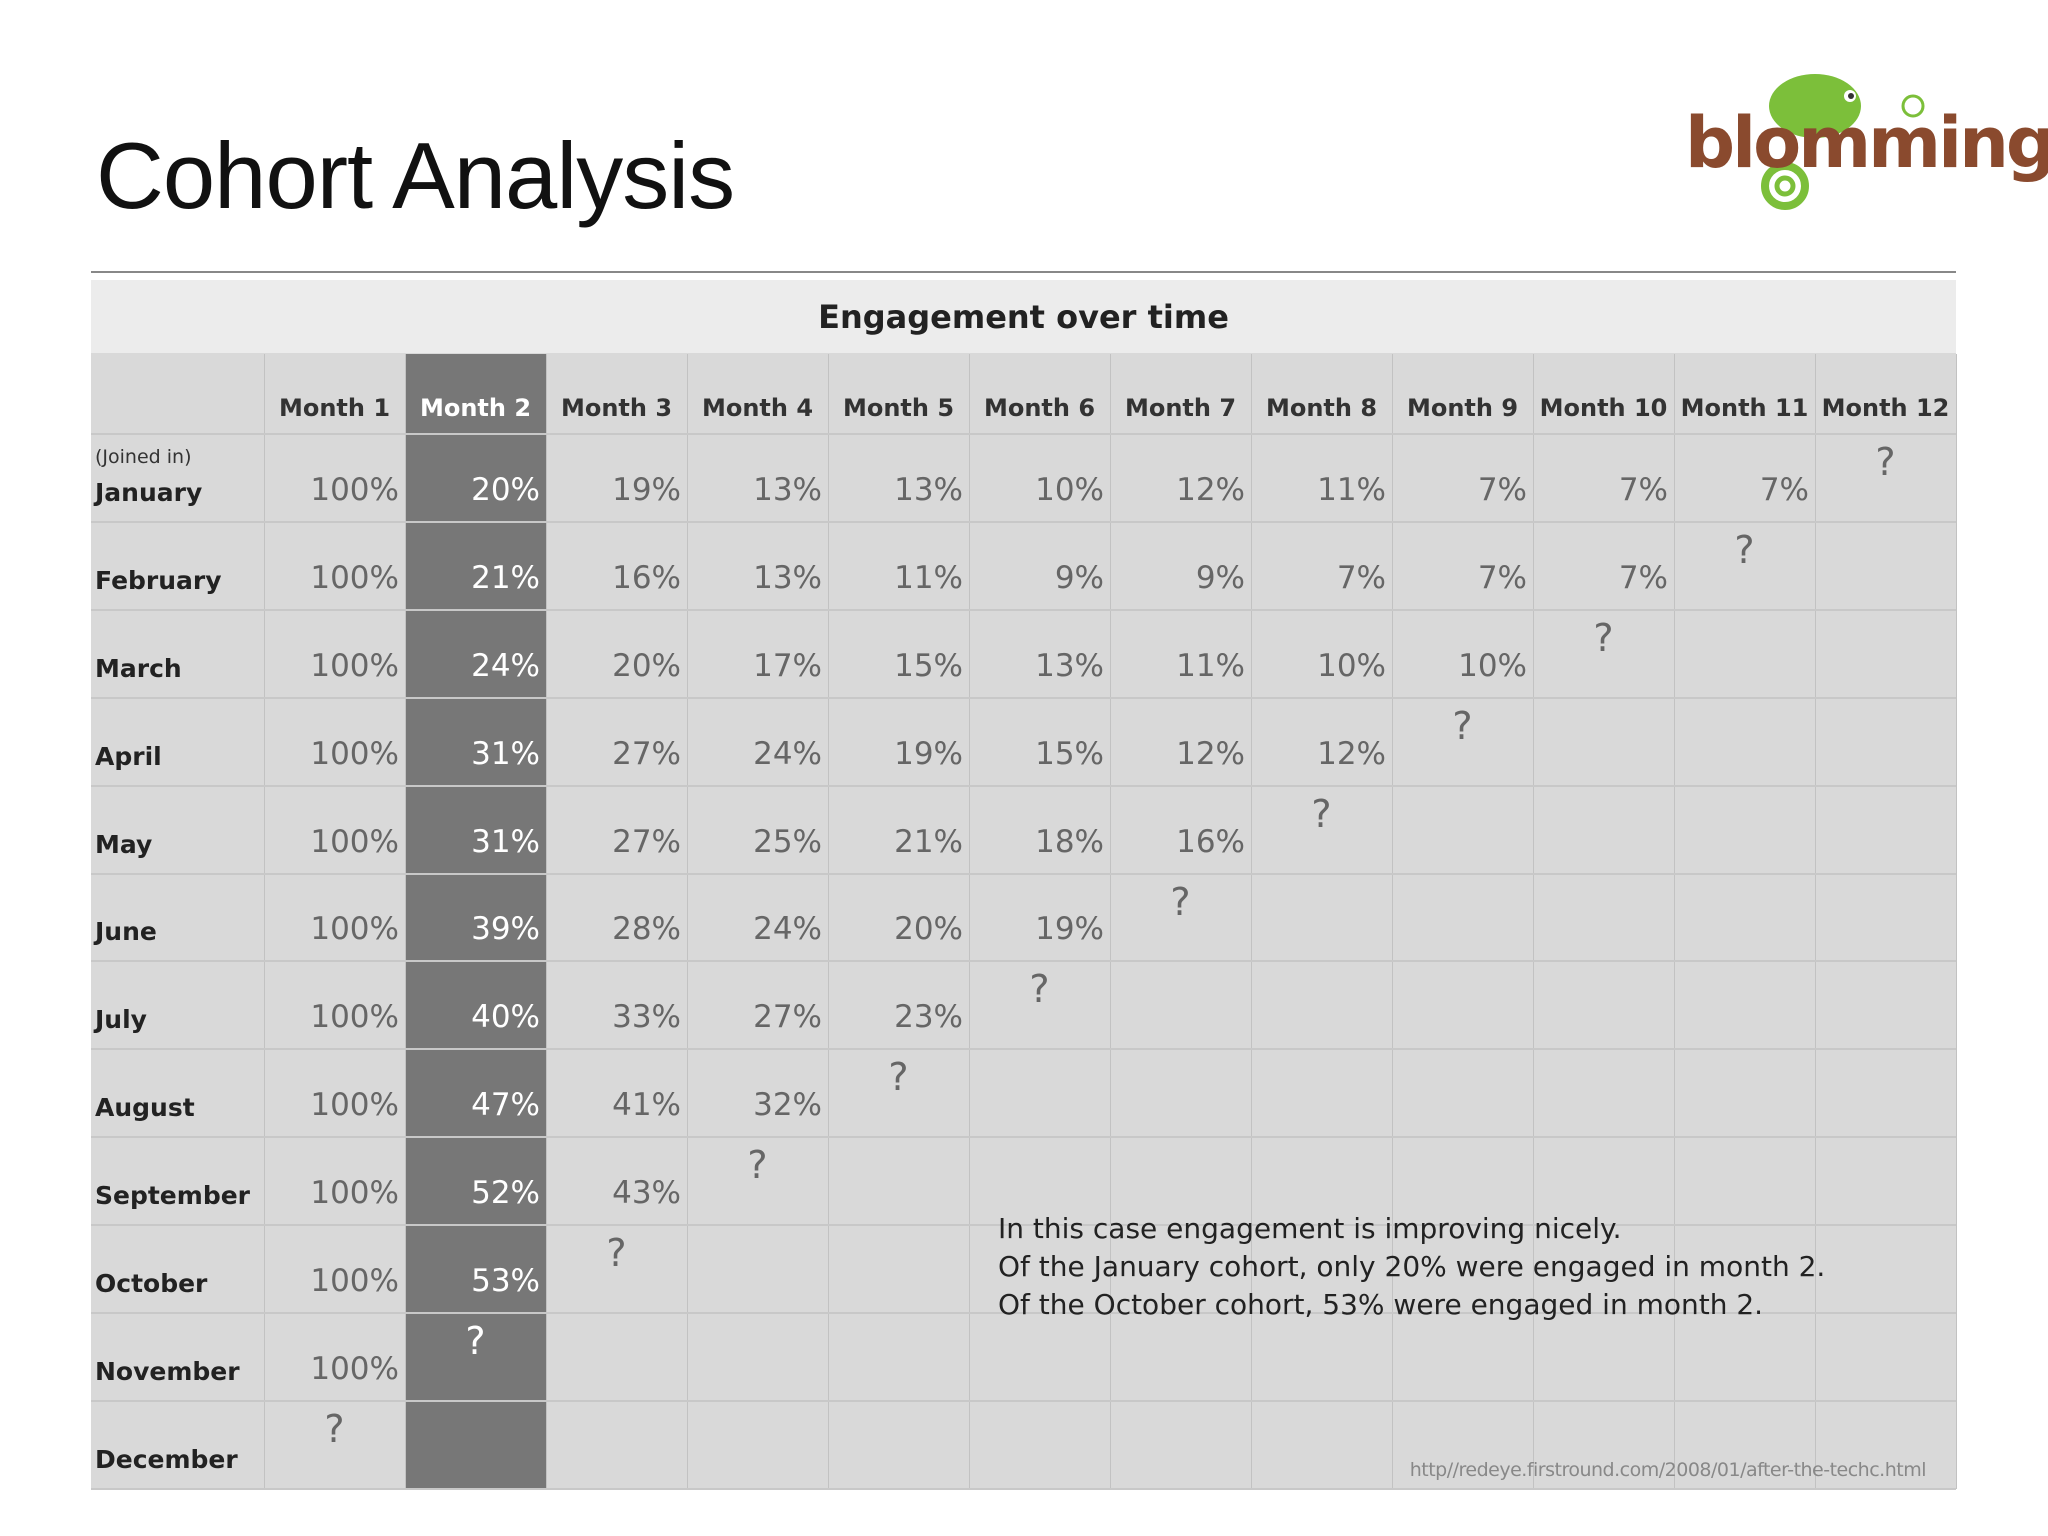  What do you see at coordinates (787, 841) in the screenshot?
I see `value-cell: 25%` at bounding box center [787, 841].